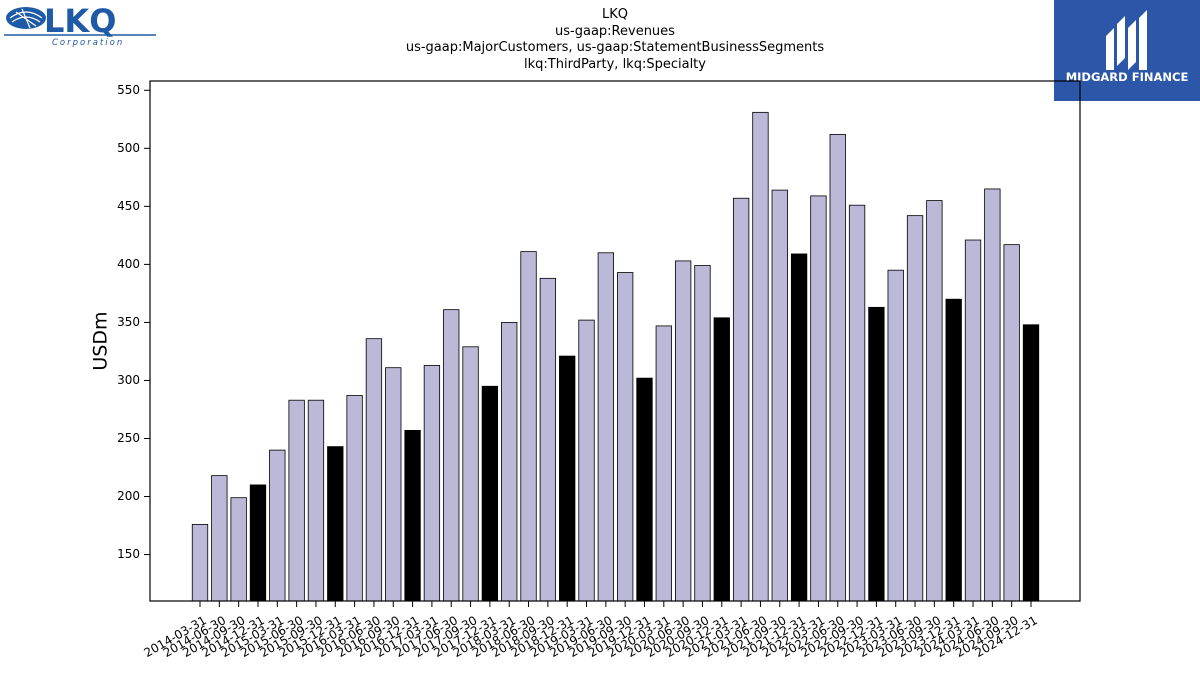  Describe the element at coordinates (615, 64) in the screenshot. I see `chart-title-line: lkq:ThirdParty, lkq:Specialty` at that location.